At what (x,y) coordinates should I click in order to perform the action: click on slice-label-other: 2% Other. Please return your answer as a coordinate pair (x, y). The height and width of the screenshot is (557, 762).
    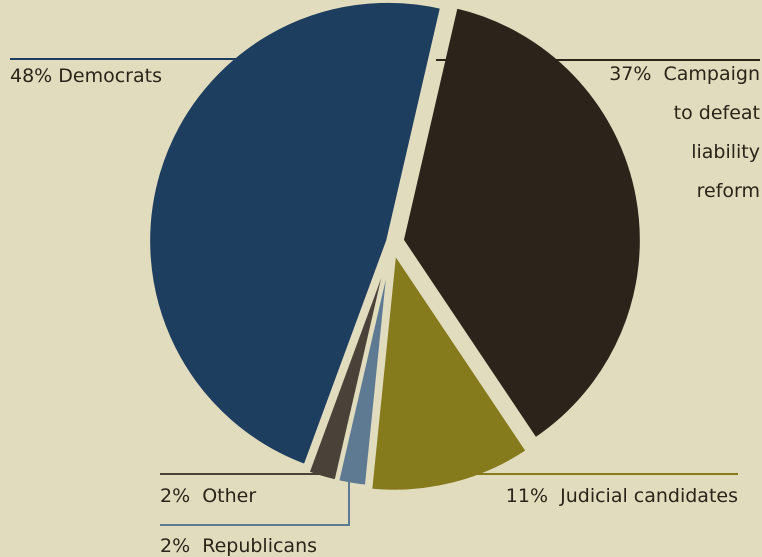
    Looking at the image, I should click on (208, 496).